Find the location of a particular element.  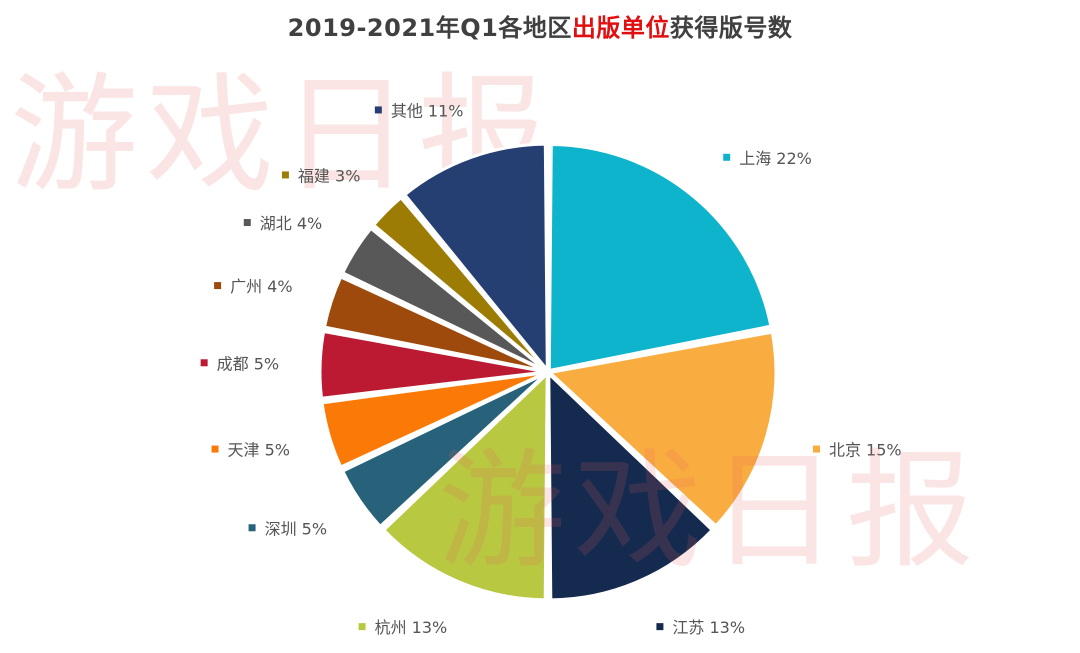

slice-label-text-6: 成都 5% is located at coordinates (248, 363).